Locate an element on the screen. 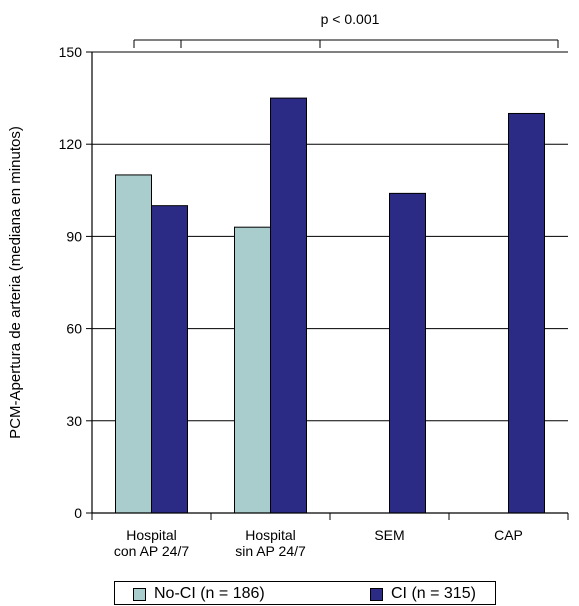 The height and width of the screenshot is (606, 579). legend-item-noci: No-CI (n = 186) is located at coordinates (199, 594).